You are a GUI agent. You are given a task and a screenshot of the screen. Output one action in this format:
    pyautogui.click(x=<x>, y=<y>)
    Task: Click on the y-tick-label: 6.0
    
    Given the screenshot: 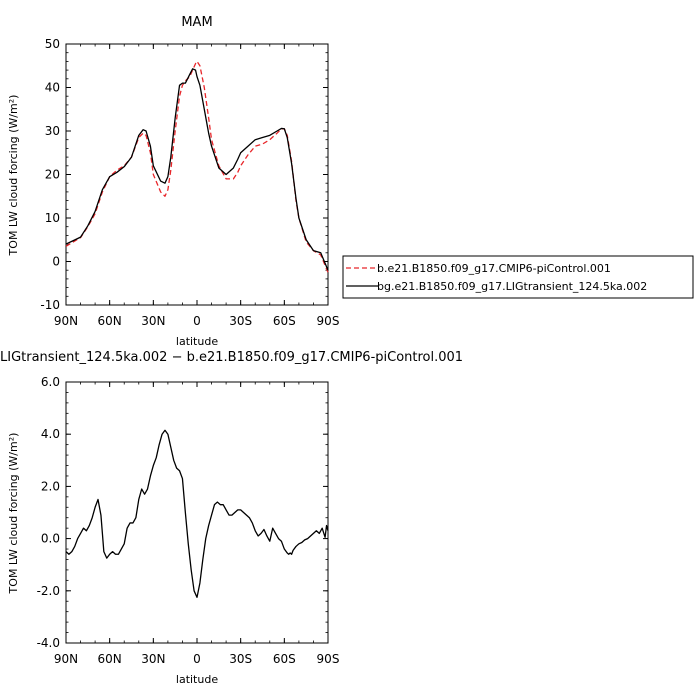 What is the action you would take?
    pyautogui.click(x=50, y=382)
    